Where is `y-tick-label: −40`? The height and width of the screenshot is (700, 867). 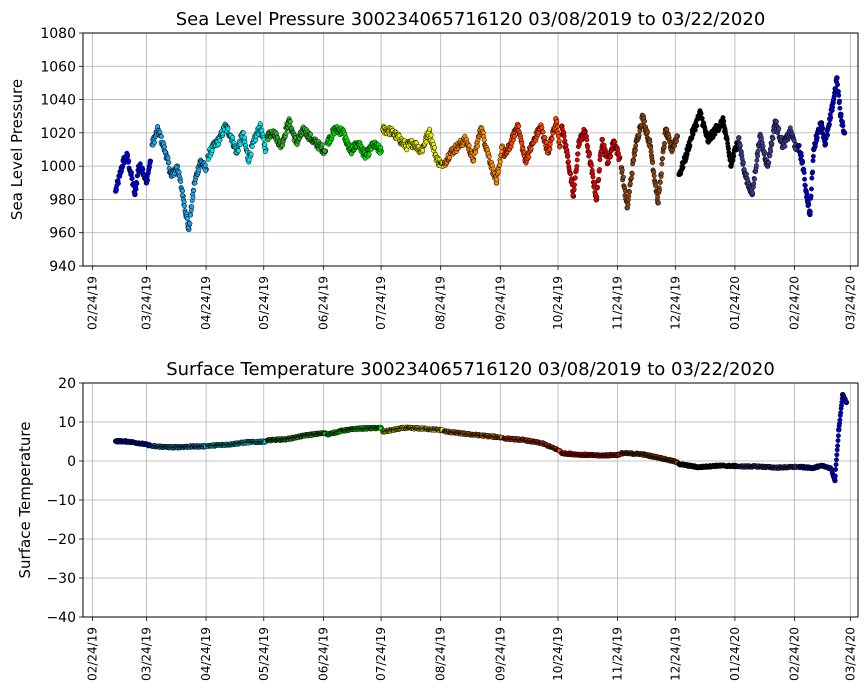
y-tick-label: −40 is located at coordinates (61, 618).